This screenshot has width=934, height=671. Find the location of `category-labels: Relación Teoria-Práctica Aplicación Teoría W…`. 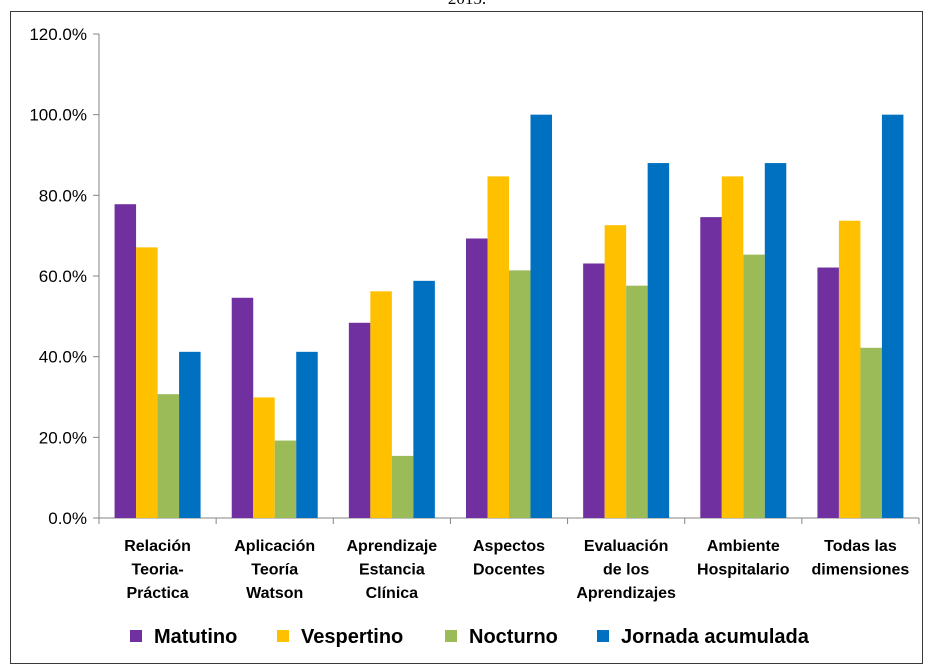

category-labels: Relación Teoria-Práctica Aplicación Teoría W… is located at coordinates (516, 570).